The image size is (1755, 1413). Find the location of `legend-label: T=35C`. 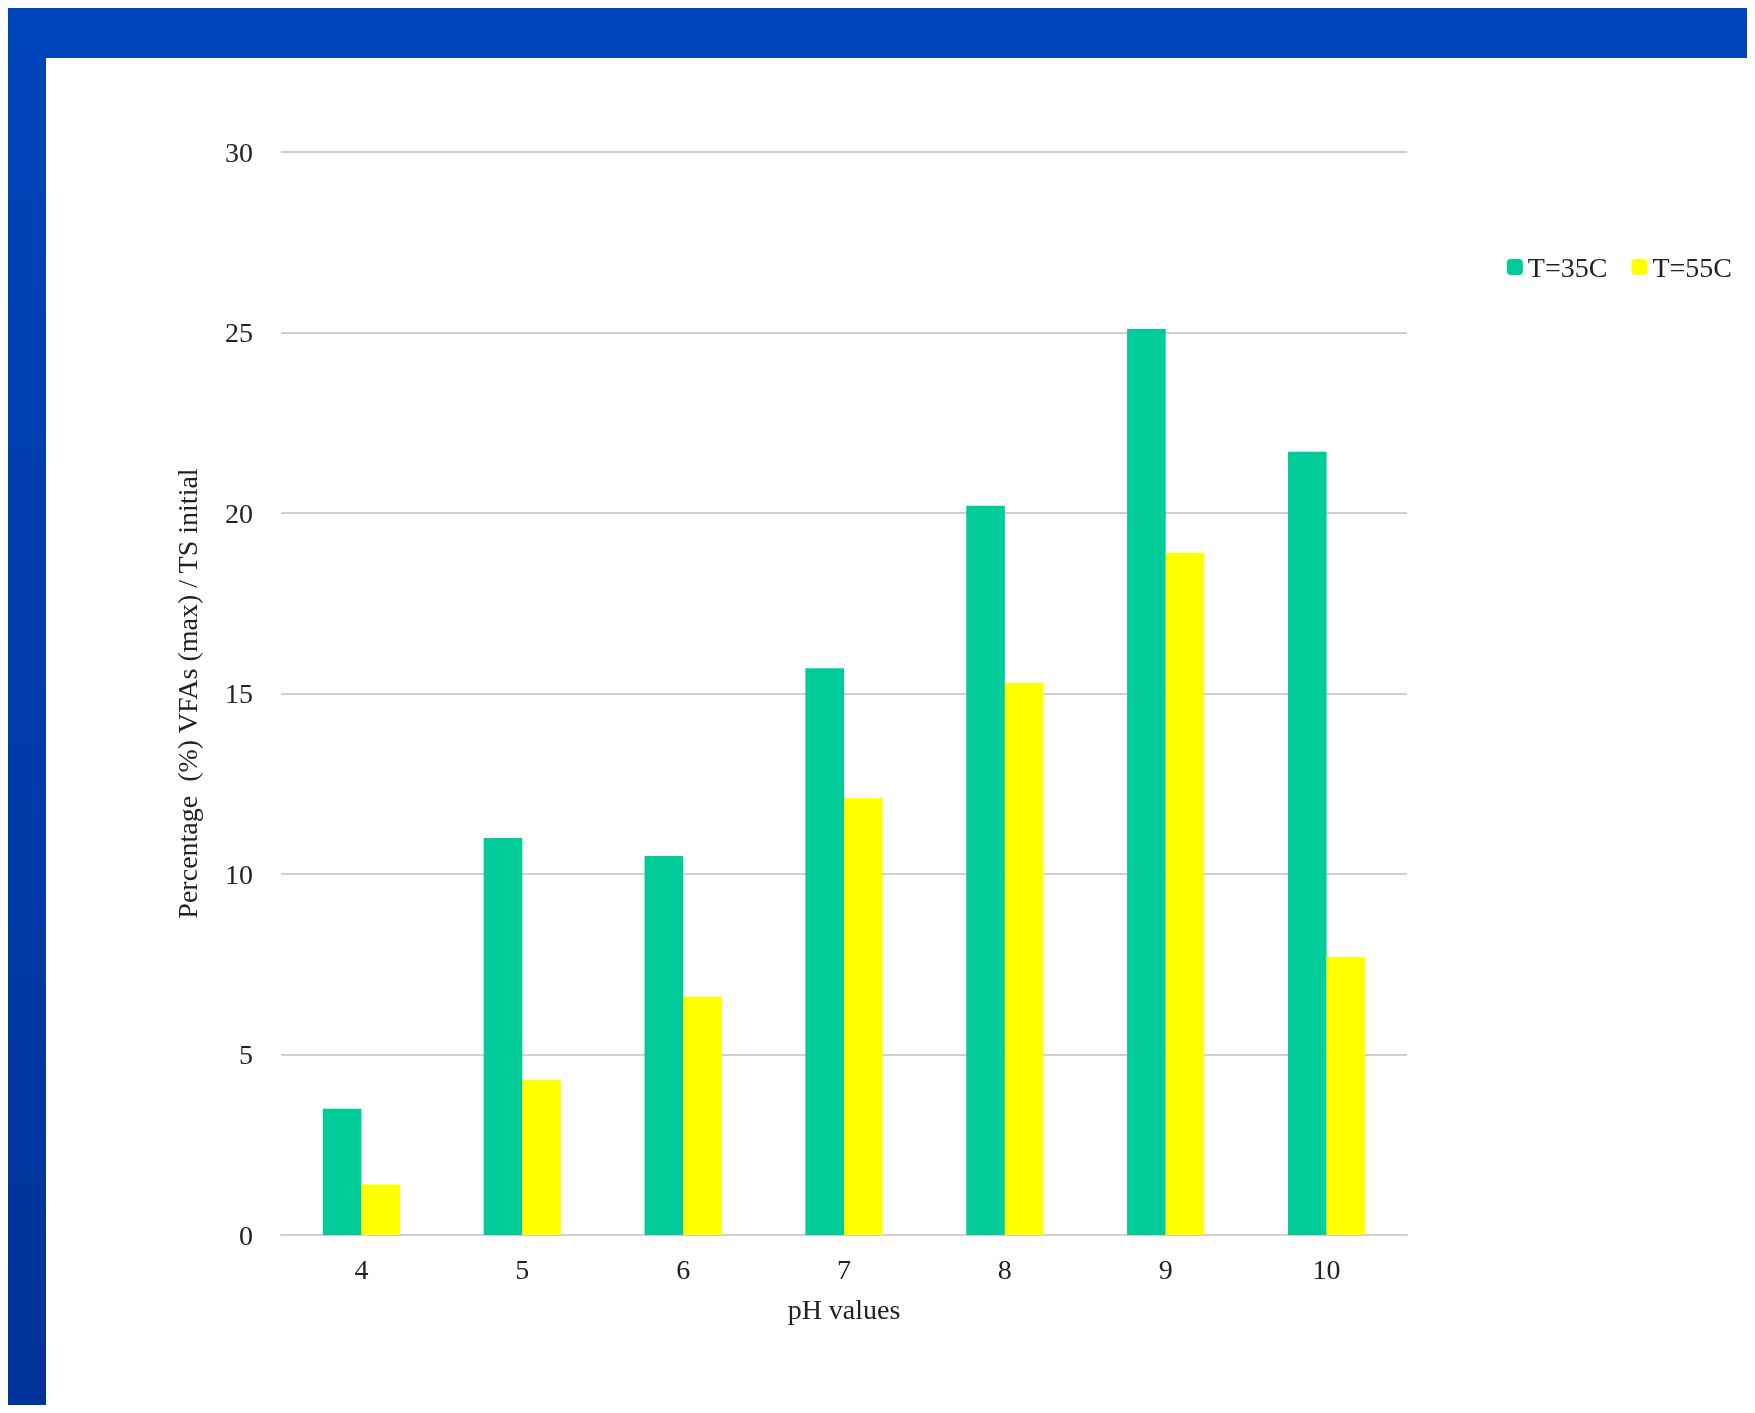

legend-label: T=35C is located at coordinates (1567, 267).